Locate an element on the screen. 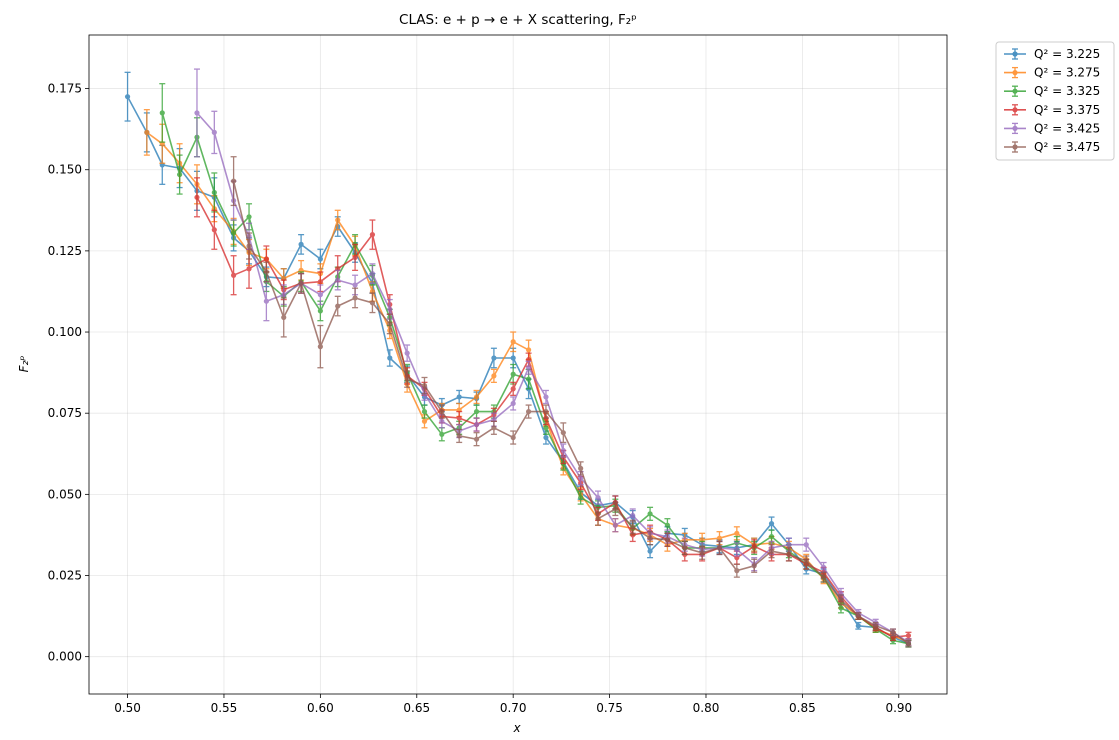  y-tick-label: 0.025 is located at coordinates (65, 576).